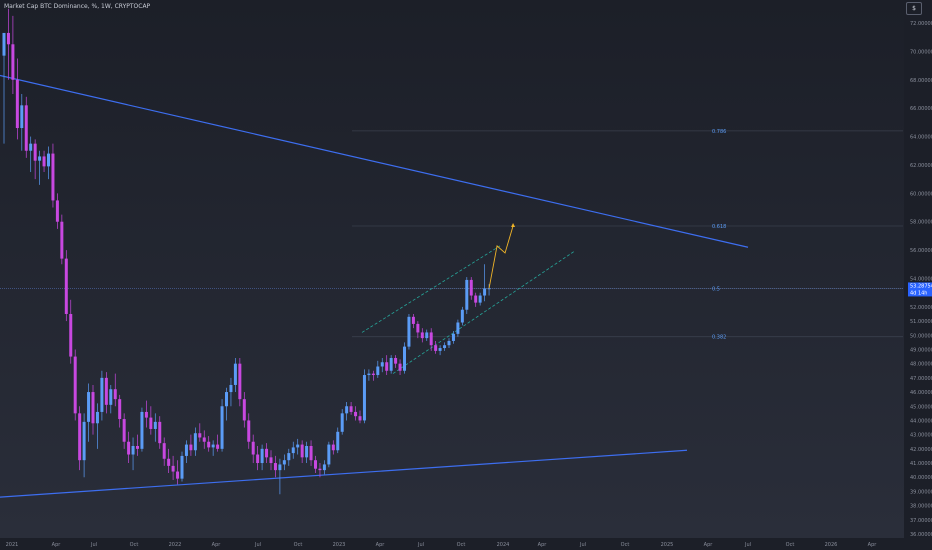 This screenshot has width=932, height=550. What do you see at coordinates (921, 138) in the screenshot?
I see `y-tick-label: 64.00000` at bounding box center [921, 138].